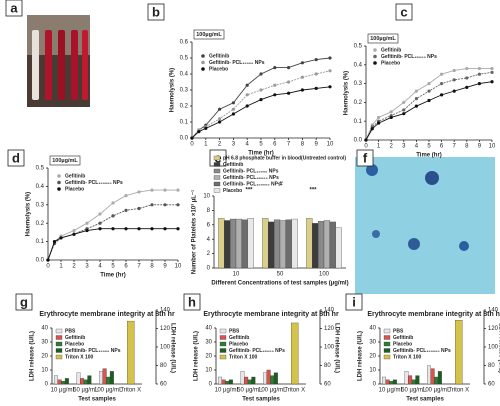 The image size is (500, 406). What do you see at coordinates (422, 351) in the screenshot?
I see `legend-label: Gefitinib- PCL₁₀₀₀₀₀ NPs` at bounding box center [422, 351].